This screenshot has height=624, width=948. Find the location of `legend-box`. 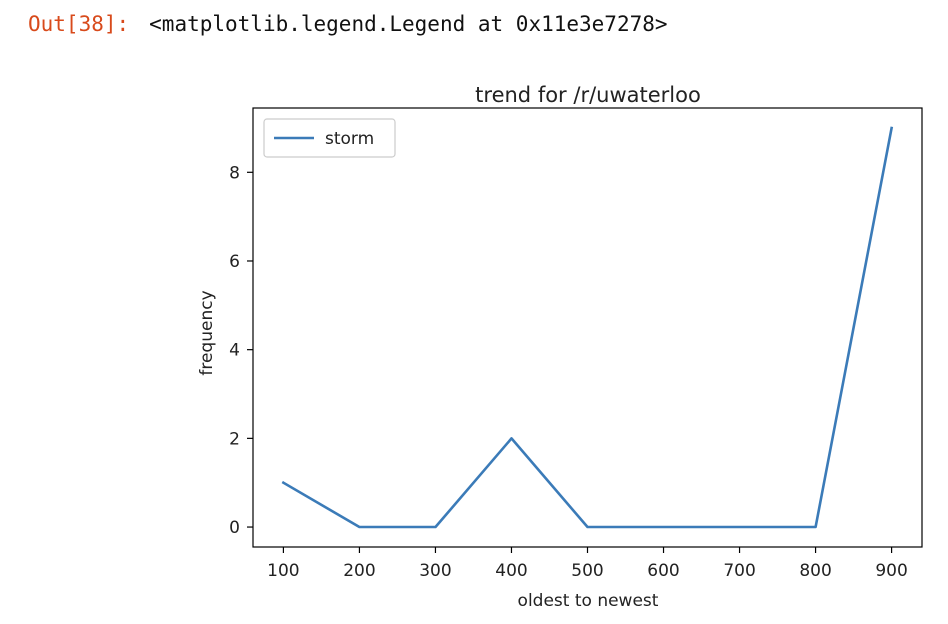

legend-box is located at coordinates (329, 138).